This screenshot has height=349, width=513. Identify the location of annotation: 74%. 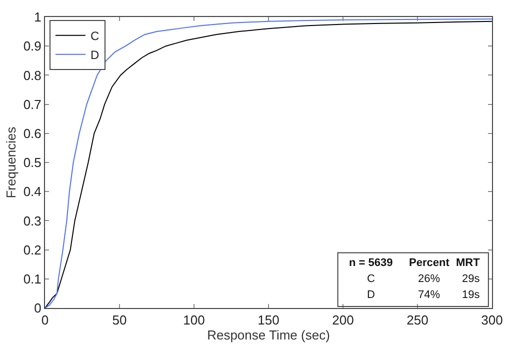
(429, 295).